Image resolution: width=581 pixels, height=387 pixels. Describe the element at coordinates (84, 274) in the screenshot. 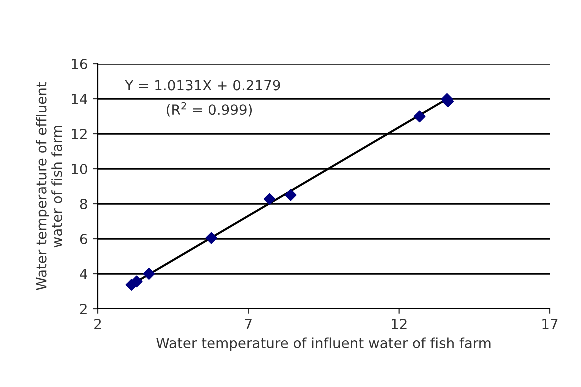

I see `y-tick-label: 4` at that location.